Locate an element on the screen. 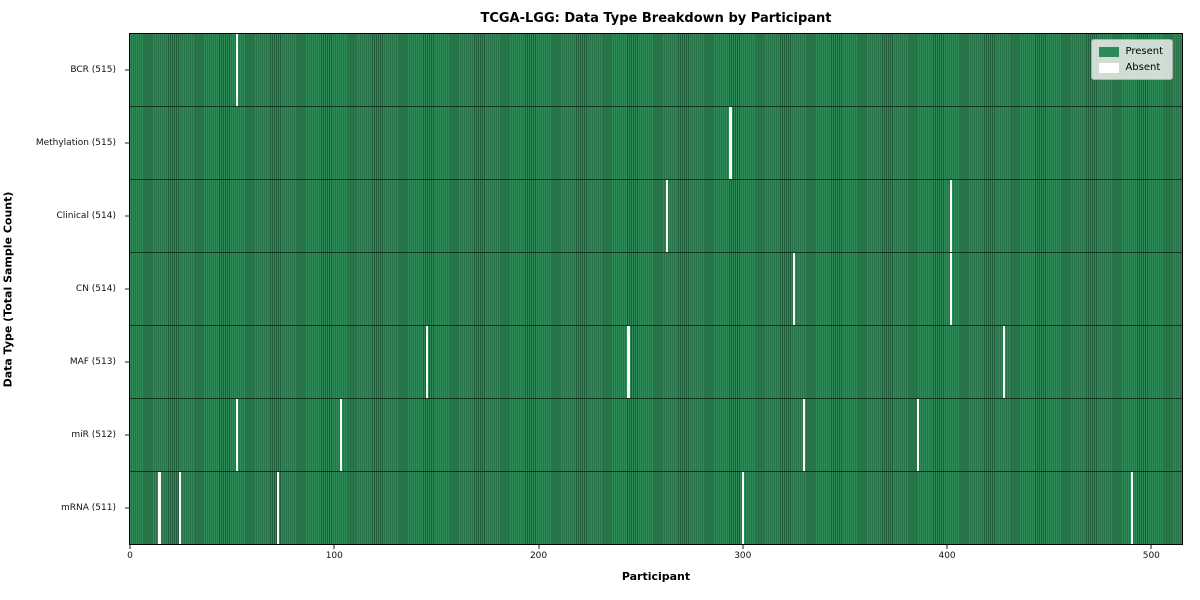  heatmap-row-cn is located at coordinates (656, 289).